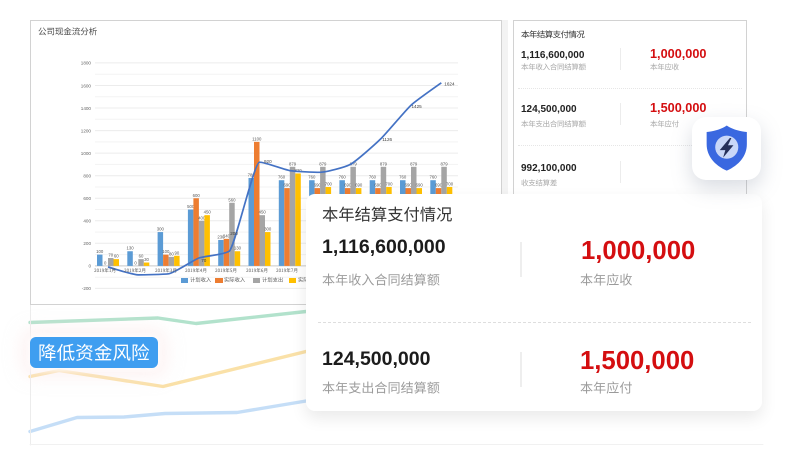 This screenshot has height=459, width=792. What do you see at coordinates (86, 108) in the screenshot?
I see `svg-text: 1400` at bounding box center [86, 108].